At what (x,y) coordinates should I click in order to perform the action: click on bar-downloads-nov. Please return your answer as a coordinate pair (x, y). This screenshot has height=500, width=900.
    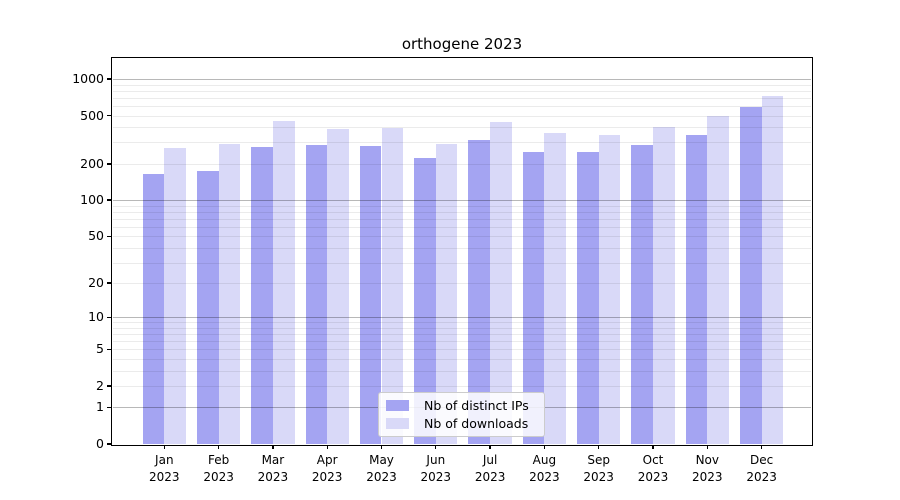
    Looking at the image, I should click on (718, 280).